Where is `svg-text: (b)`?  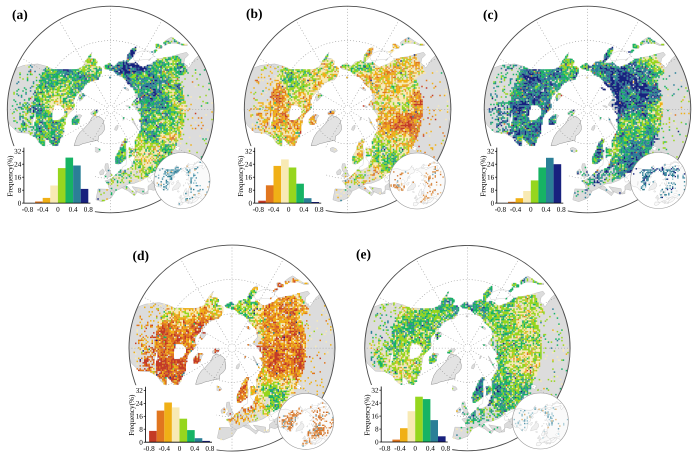
svg-text: (b) is located at coordinates (254, 13).